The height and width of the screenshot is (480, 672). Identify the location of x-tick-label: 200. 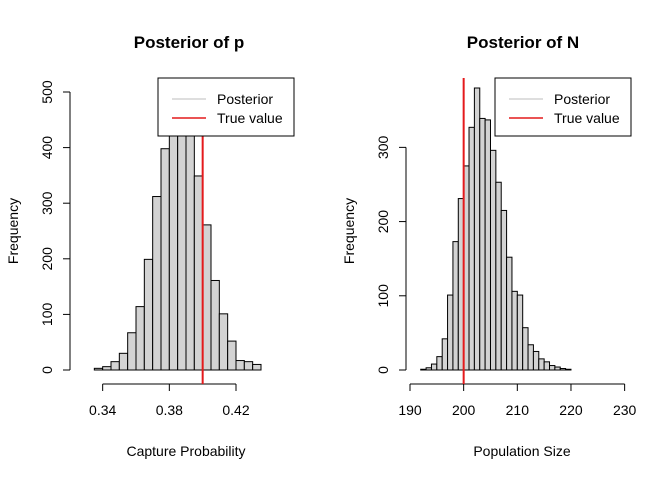
(464, 410).